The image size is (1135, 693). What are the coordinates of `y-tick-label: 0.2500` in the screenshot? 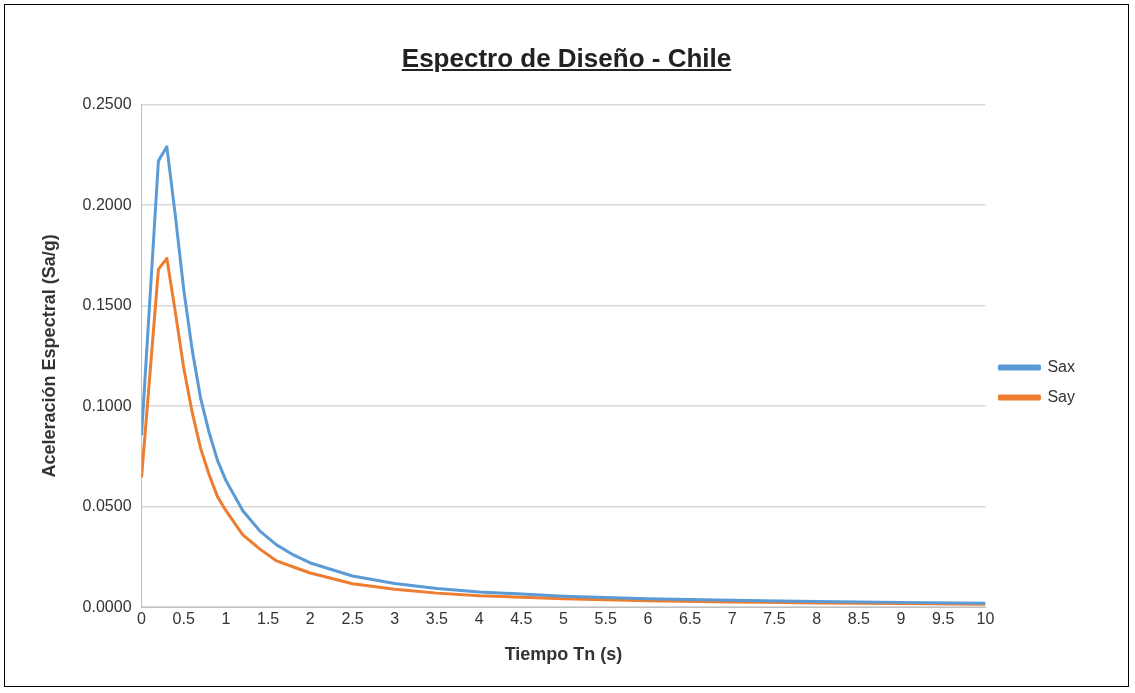 It's located at (107, 104).